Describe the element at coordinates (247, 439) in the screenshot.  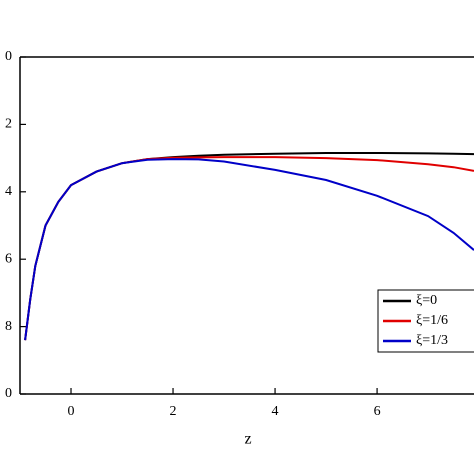
I see `x-axis-label: z` at that location.